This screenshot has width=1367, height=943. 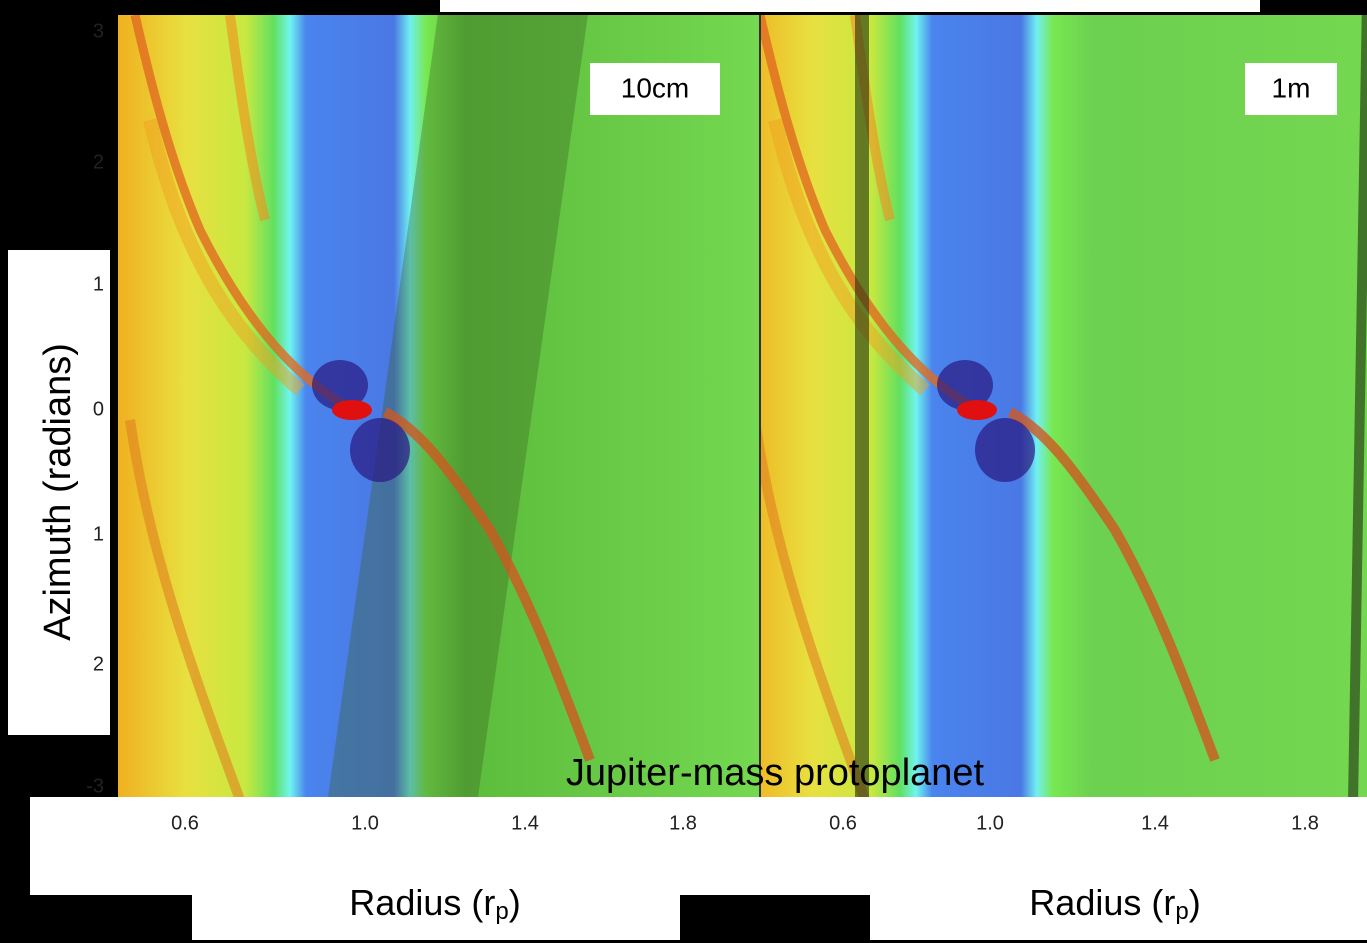 I want to click on panel-label: 1m, so click(x=1291, y=87).